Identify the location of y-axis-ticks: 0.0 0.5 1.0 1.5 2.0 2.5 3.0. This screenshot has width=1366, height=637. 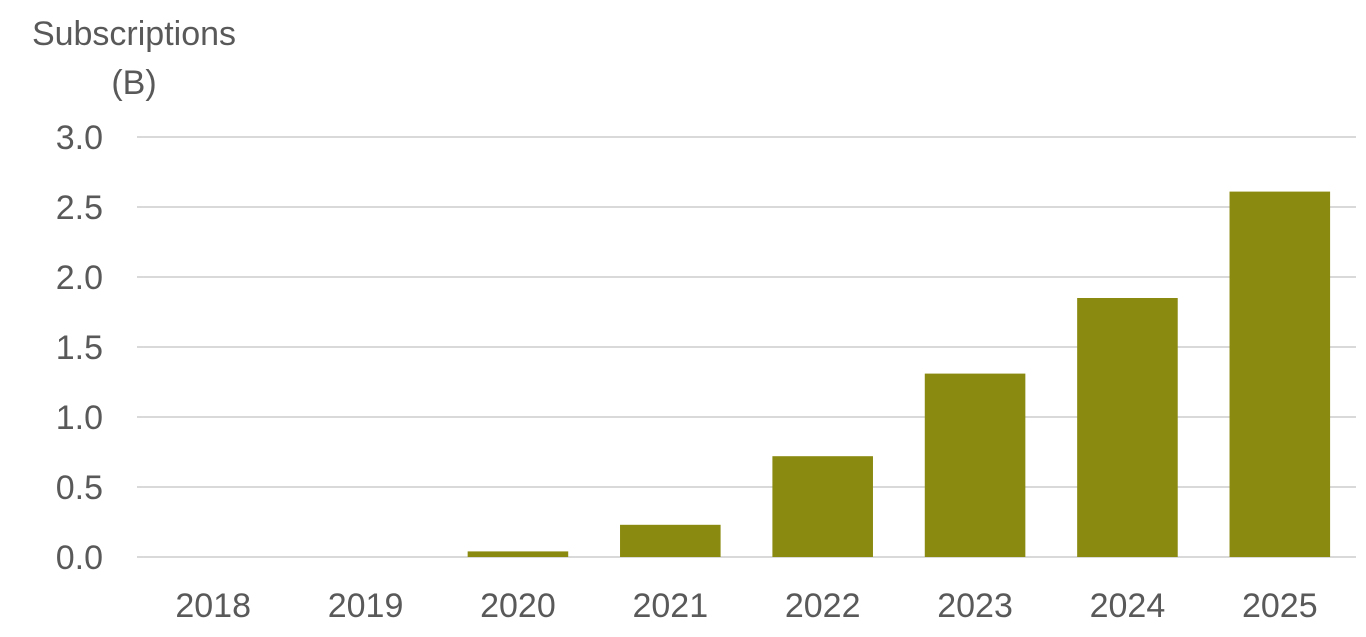
(79, 348).